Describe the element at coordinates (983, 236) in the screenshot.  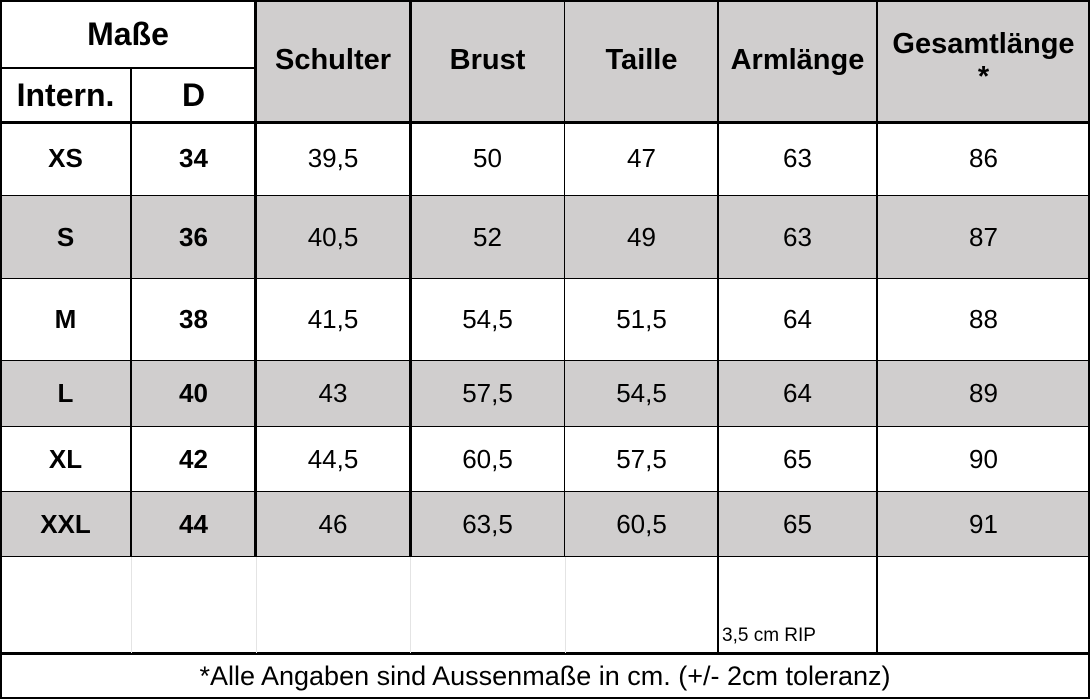
I see `table-cell: 87` at that location.